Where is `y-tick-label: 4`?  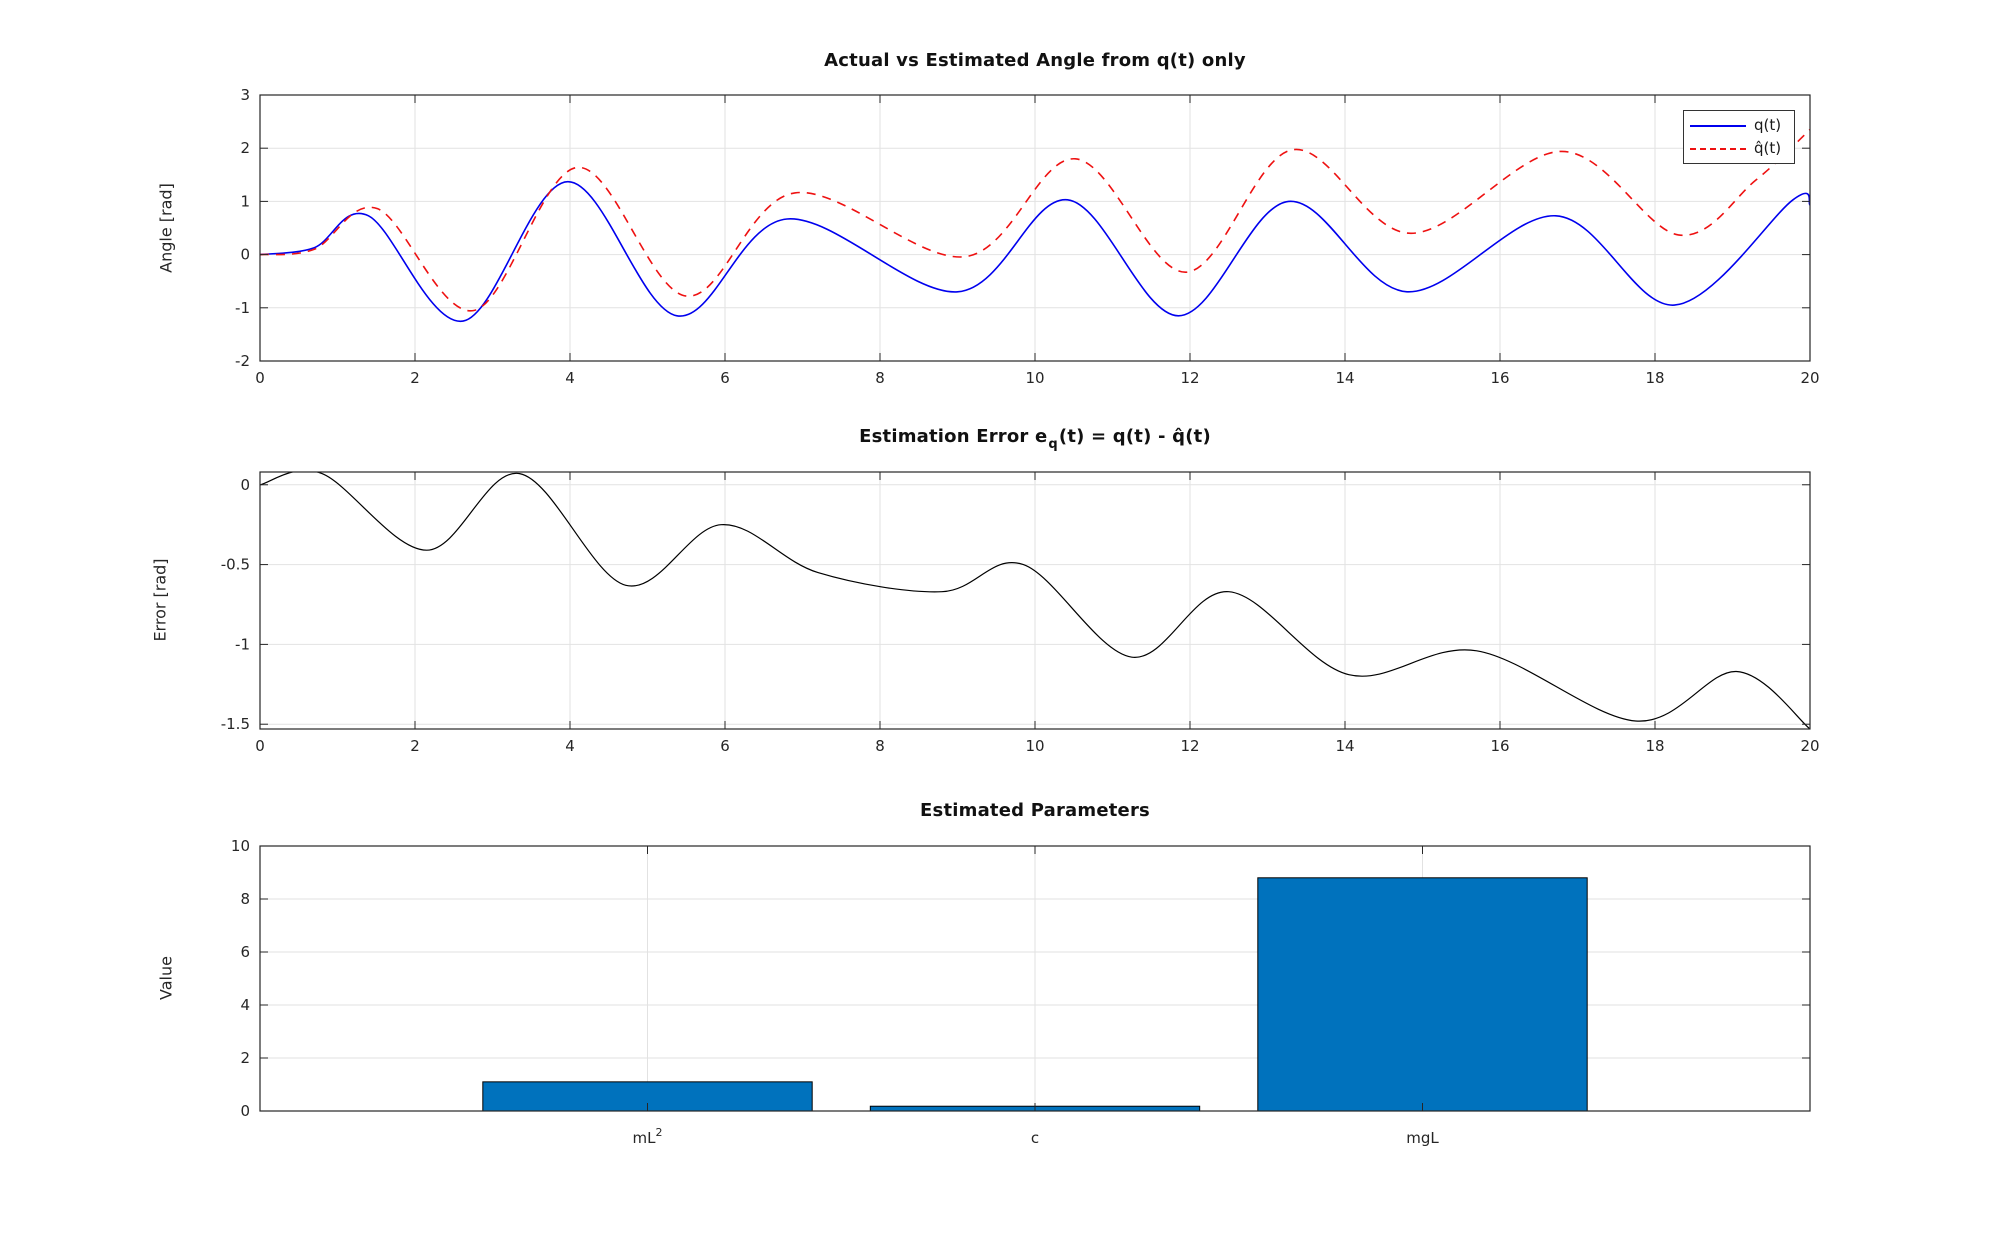 y-tick-label: 4 is located at coordinates (245, 1005).